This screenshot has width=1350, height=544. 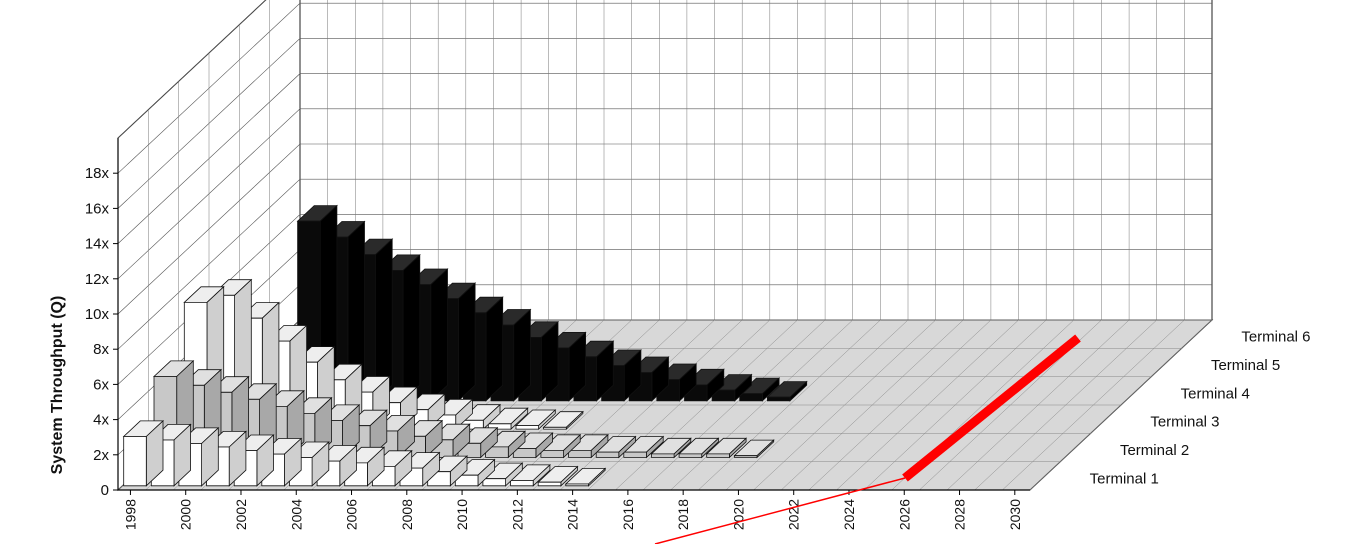 I want to click on x-tick-label: 2018, so click(x=683, y=514).